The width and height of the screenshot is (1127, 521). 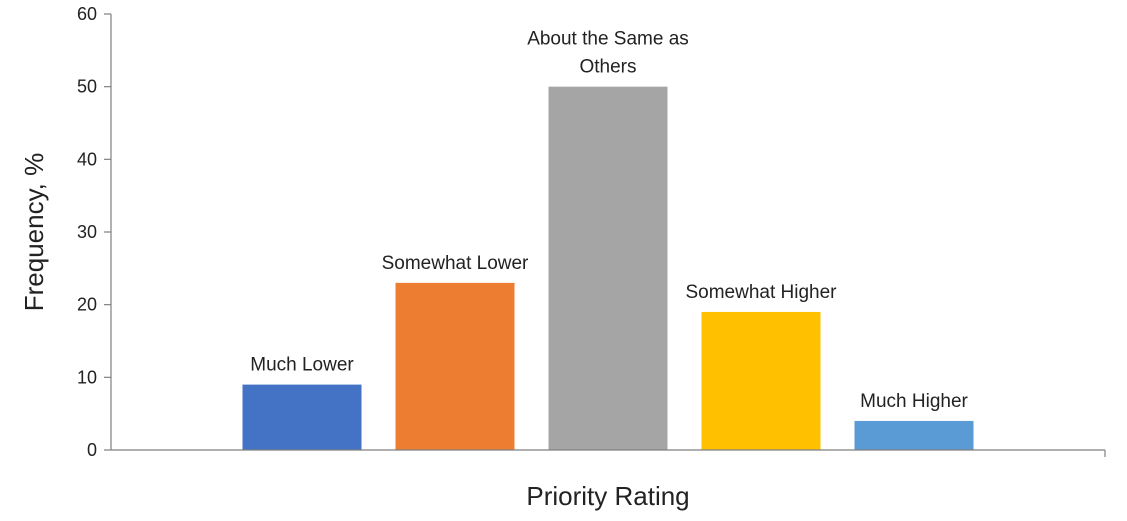 I want to click on y-tick-label: 30, so click(x=87, y=232).